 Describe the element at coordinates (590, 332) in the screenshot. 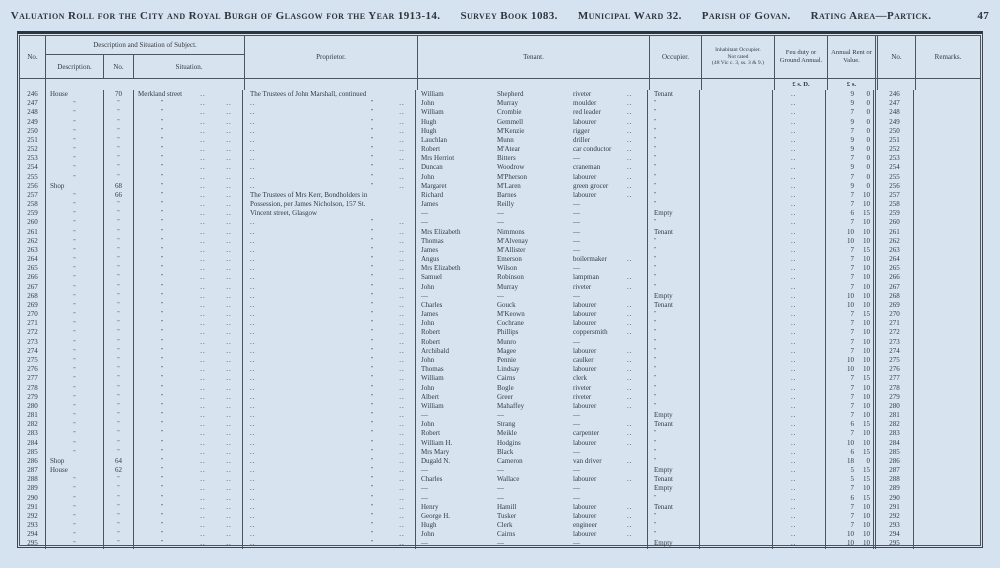

I see `tenant-occupation: coppersmith` at that location.